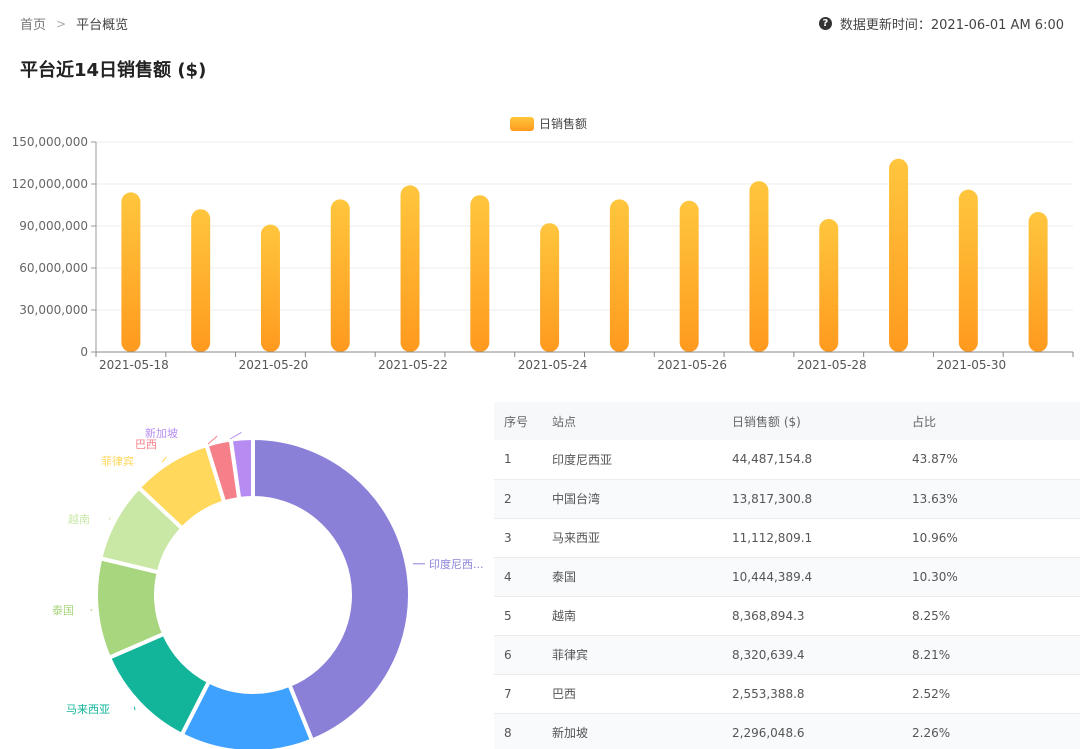 Image resolution: width=1080 pixels, height=749 pixels. I want to click on legend-label: 日销售额, so click(563, 123).